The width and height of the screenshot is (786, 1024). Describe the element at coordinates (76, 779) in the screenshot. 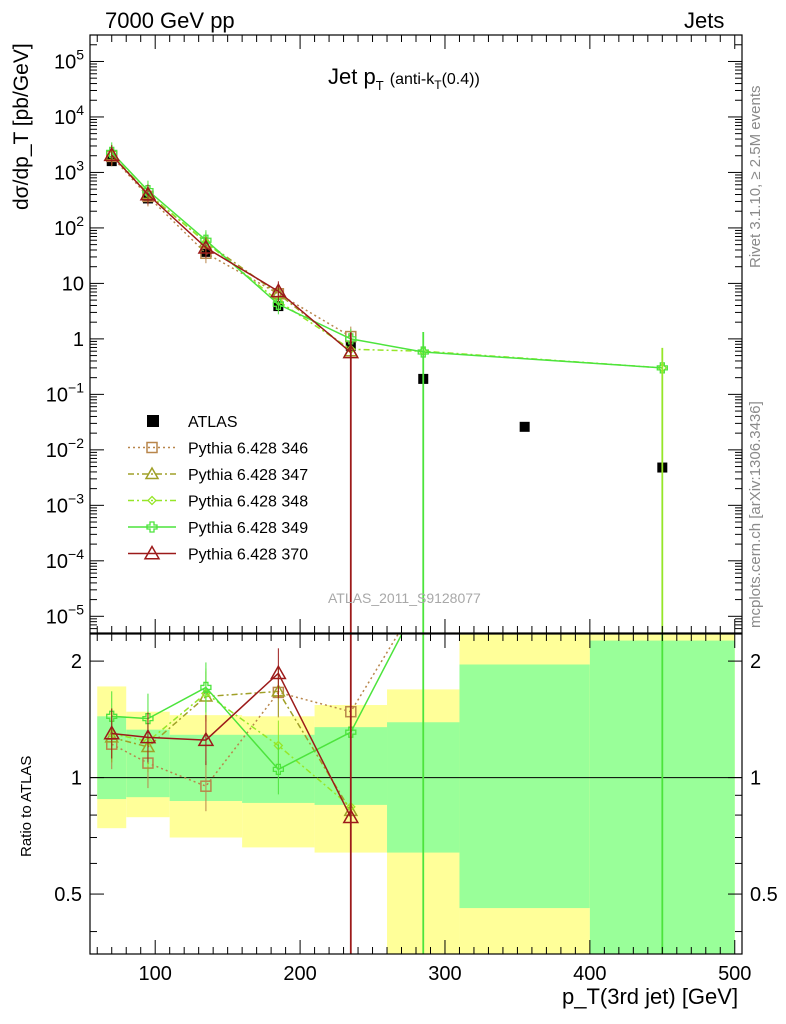

I see `ratio-ytick-label-left-1: 1` at that location.